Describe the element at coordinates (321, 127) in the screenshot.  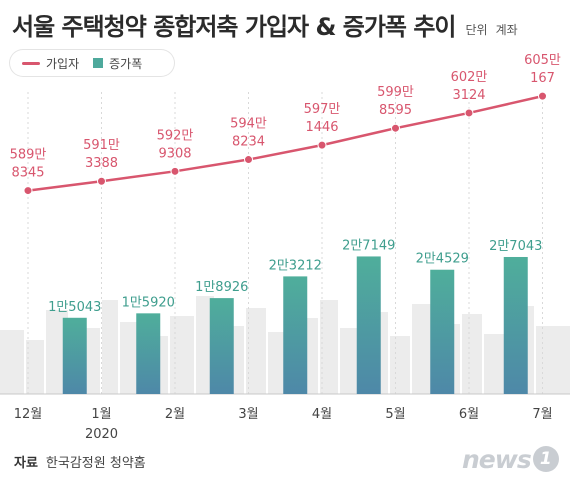
I see `line-label-bottom-4월: 1446` at that location.